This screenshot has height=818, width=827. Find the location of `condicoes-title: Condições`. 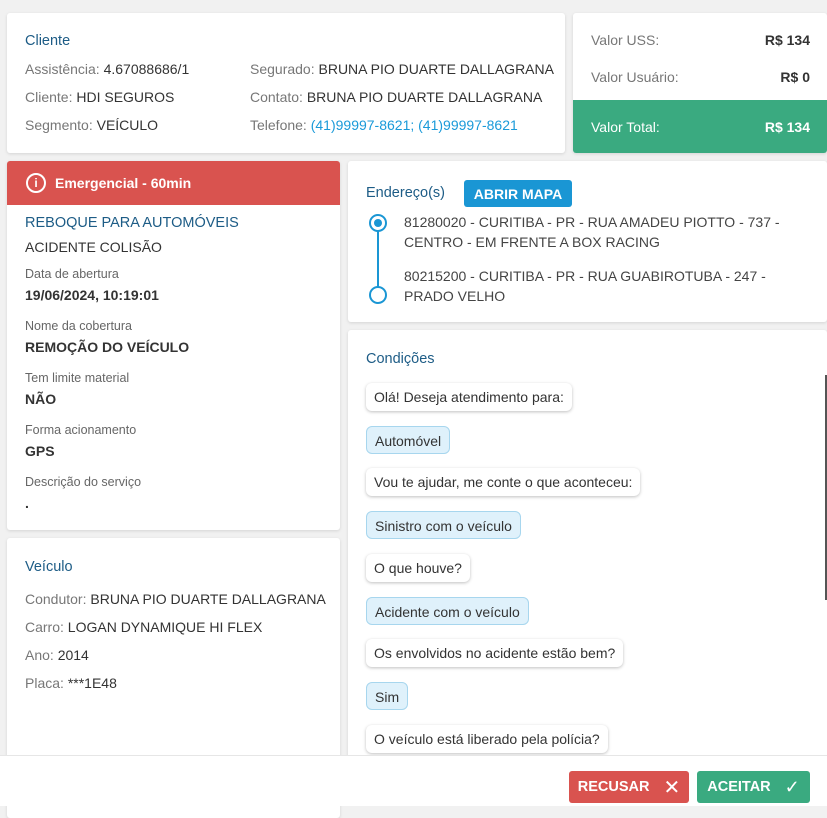

condicoes-title: Condições is located at coordinates (400, 359).